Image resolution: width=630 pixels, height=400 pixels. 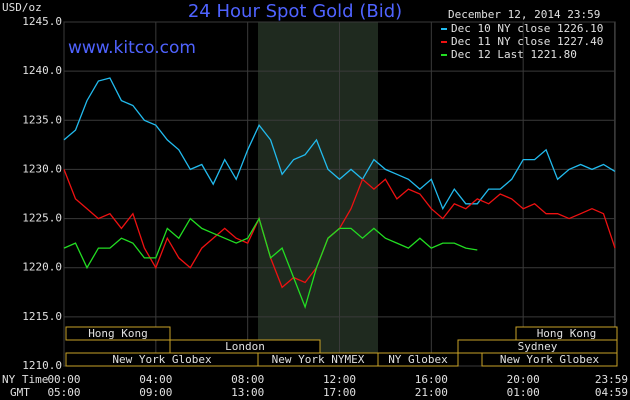 What do you see at coordinates (247, 379) in the screenshot?
I see `x-tick-label: 08:00` at bounding box center [247, 379].